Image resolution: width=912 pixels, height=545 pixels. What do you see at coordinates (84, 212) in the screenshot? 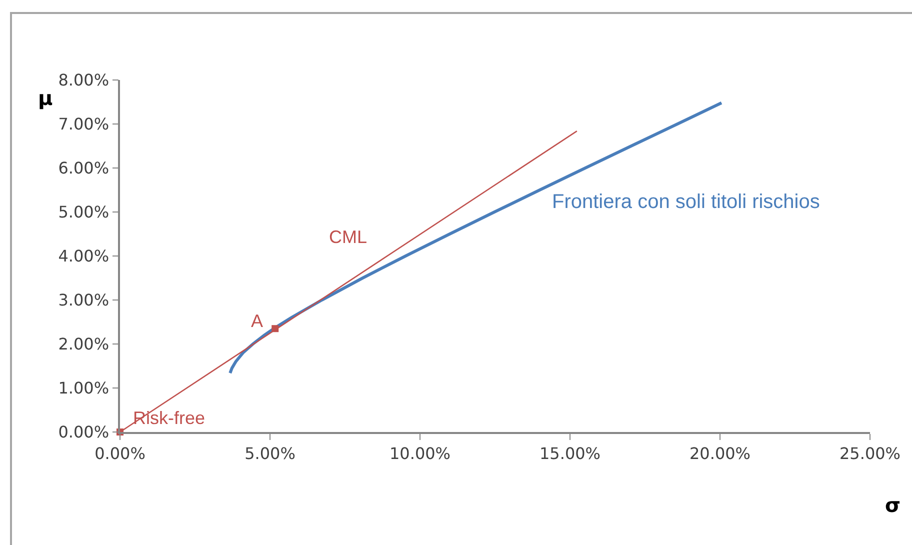
I see `y-tick-label: 5.00%` at bounding box center [84, 212].